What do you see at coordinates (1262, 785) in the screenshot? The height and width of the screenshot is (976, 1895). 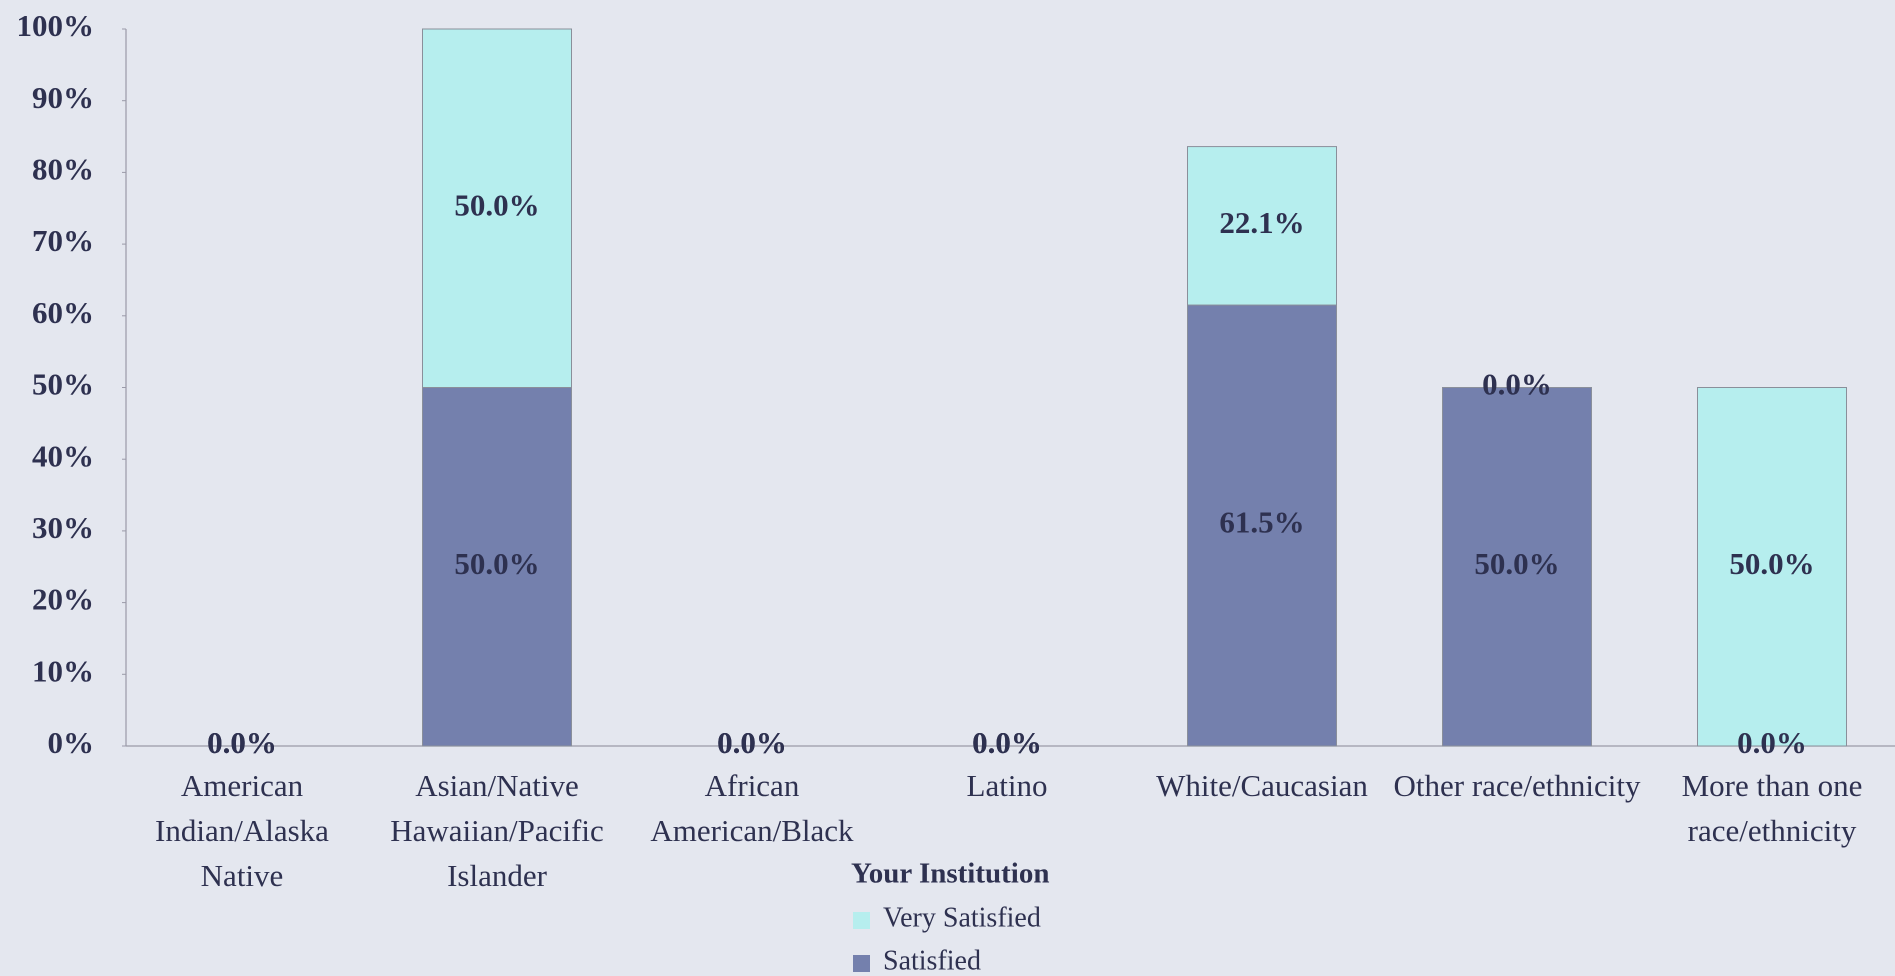 I see `x-tick-label: White/Caucasian` at bounding box center [1262, 785].